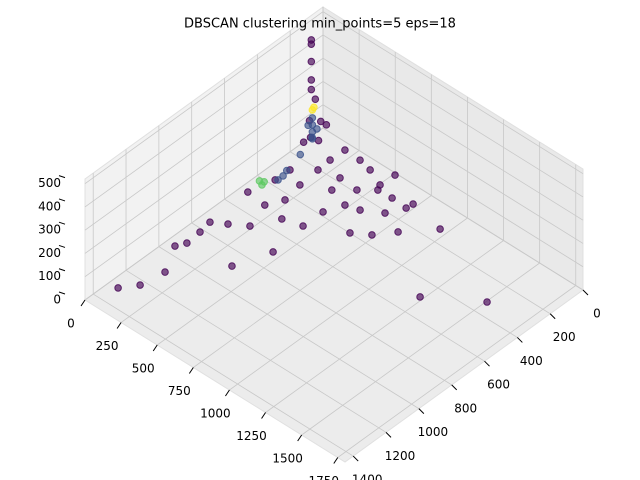 The height and width of the screenshot is (480, 640). Describe the element at coordinates (564, 337) in the screenshot. I see `y-tick-label: 200` at that location.